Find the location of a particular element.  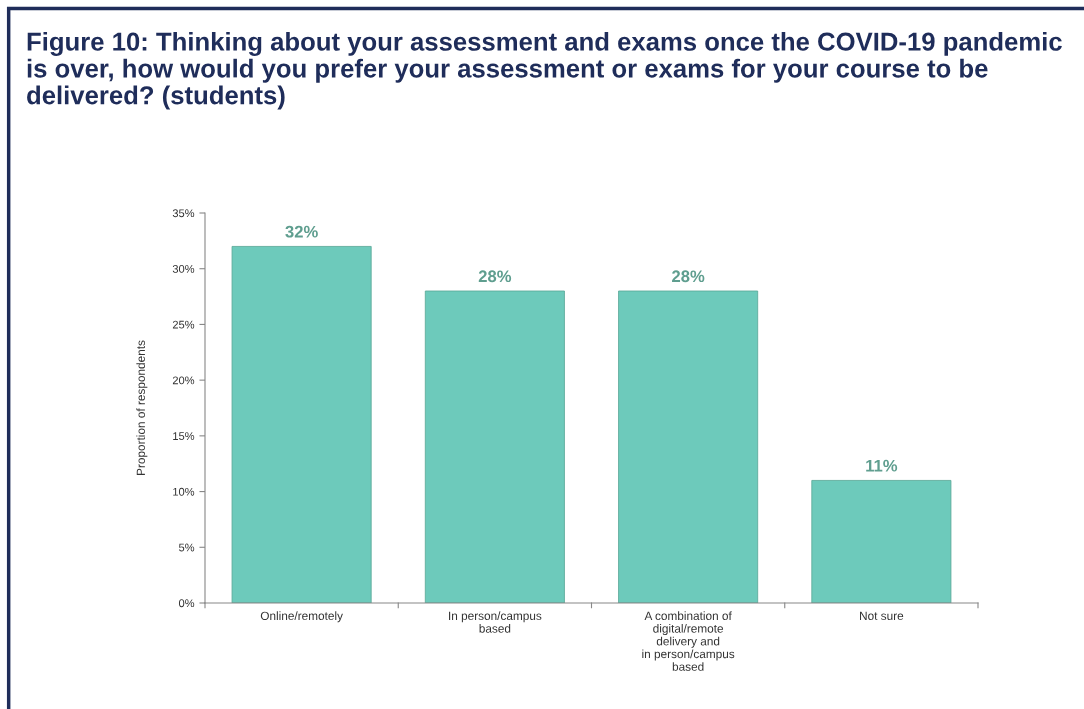

data-label: 11% is located at coordinates (882, 465).